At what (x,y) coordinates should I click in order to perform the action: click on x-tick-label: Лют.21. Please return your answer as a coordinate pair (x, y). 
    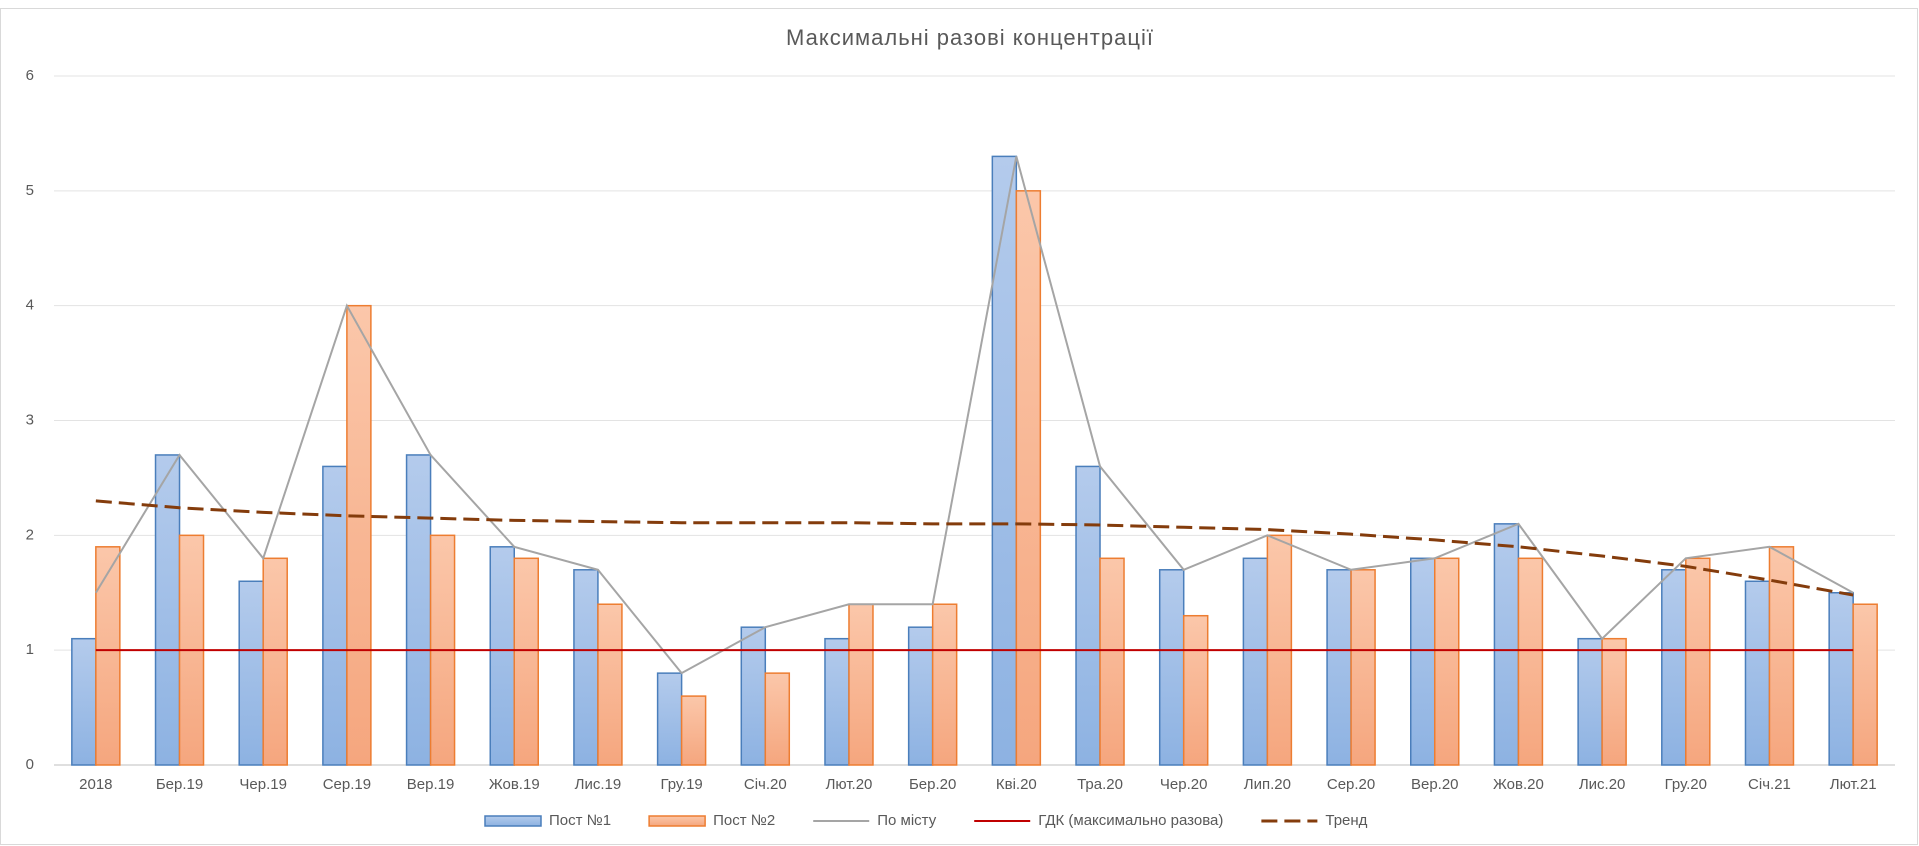
    Looking at the image, I should click on (1853, 784).